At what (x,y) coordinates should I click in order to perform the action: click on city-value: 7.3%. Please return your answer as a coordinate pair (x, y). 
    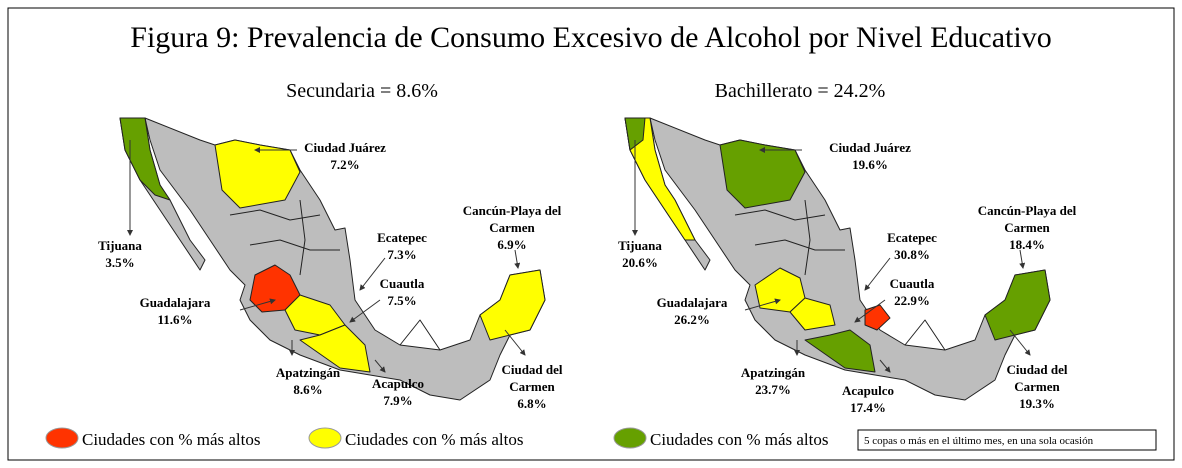
    Looking at the image, I should click on (401, 254).